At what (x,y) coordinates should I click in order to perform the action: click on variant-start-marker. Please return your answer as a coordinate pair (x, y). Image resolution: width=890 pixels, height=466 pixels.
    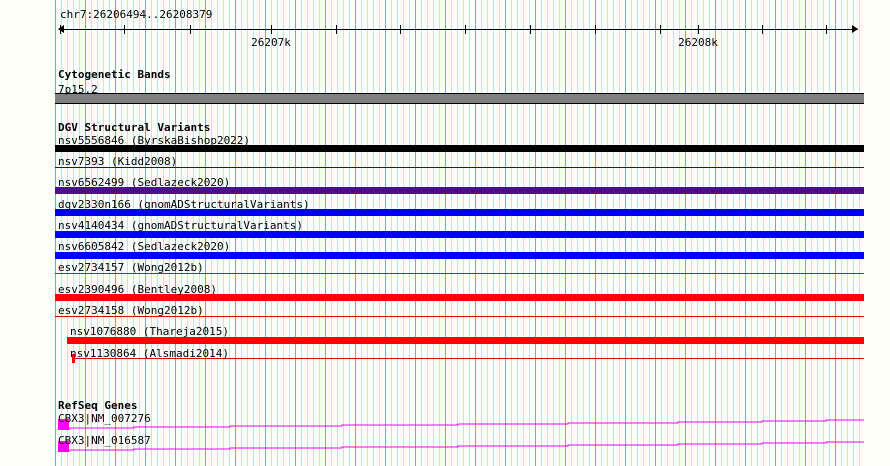
    Looking at the image, I should click on (73, 358).